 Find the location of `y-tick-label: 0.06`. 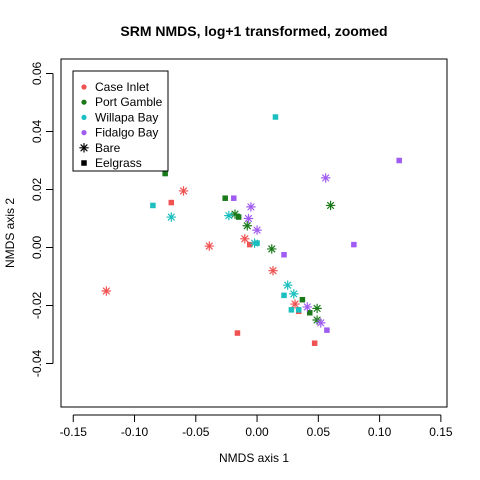

y-tick-label: 0.06 is located at coordinates (37, 73).